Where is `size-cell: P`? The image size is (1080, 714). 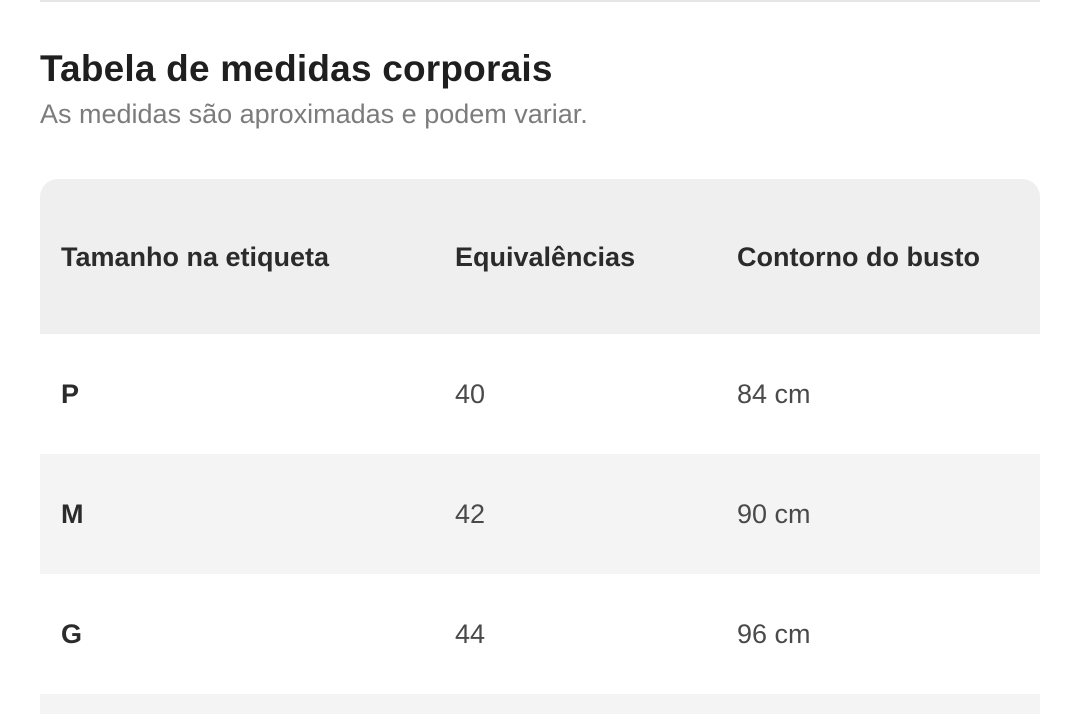 size-cell: P is located at coordinates (70, 394).